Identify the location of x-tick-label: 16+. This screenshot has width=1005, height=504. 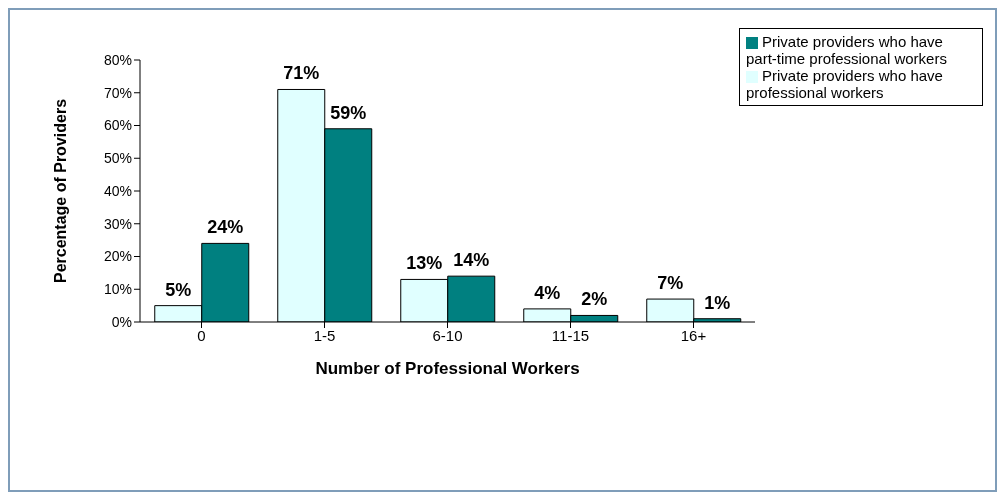
(693, 335).